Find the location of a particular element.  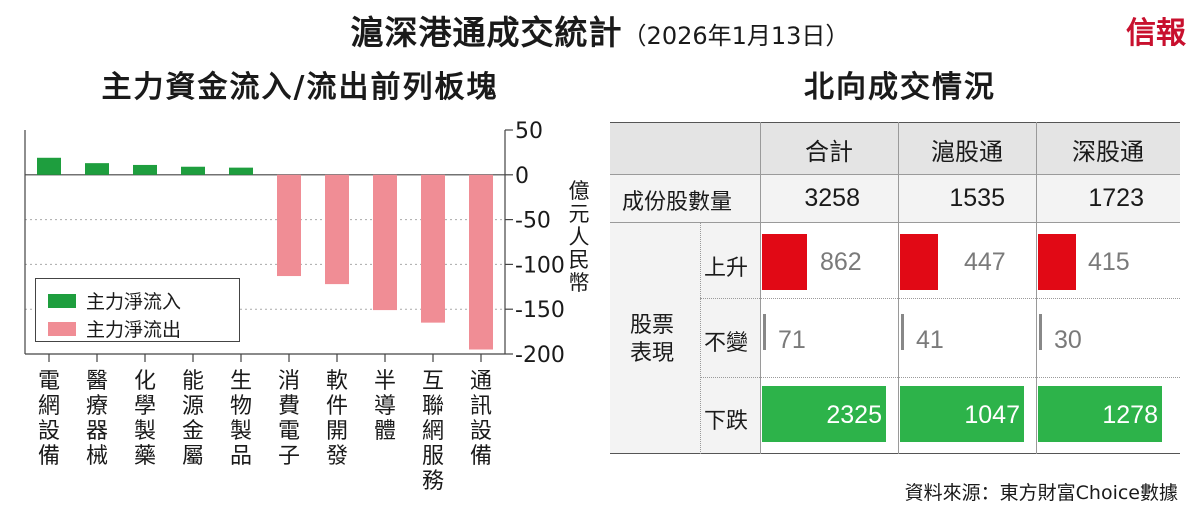

column-header-total: 合計 is located at coordinates (829, 152).